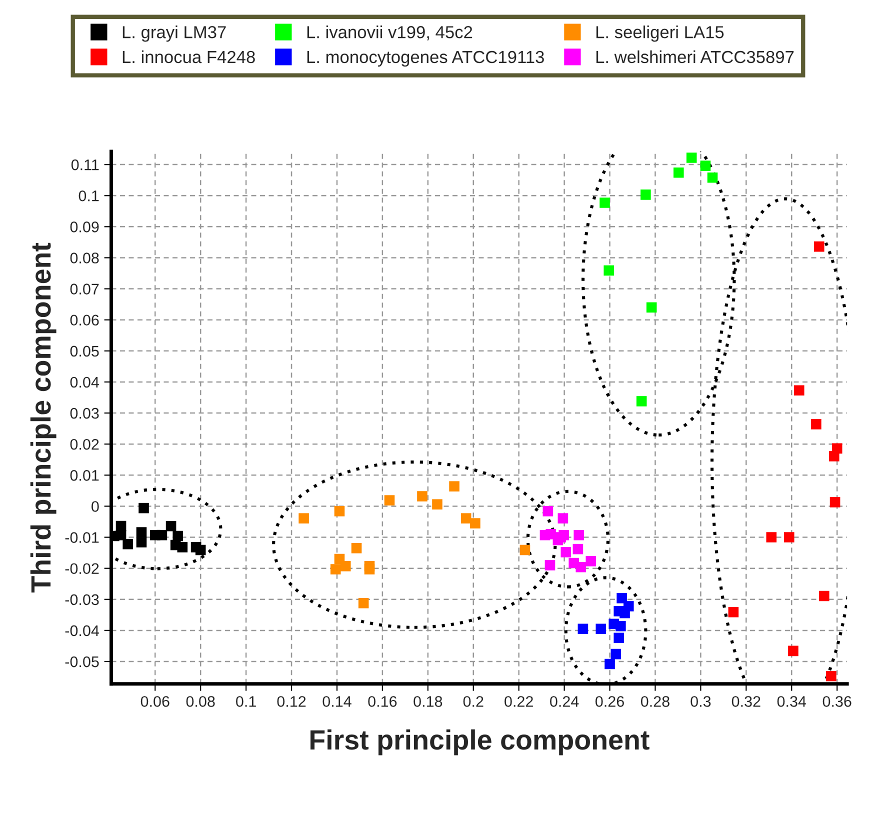  Describe the element at coordinates (695, 57) in the screenshot. I see `legend-label: L. welshimeri ATCC35897` at that location.